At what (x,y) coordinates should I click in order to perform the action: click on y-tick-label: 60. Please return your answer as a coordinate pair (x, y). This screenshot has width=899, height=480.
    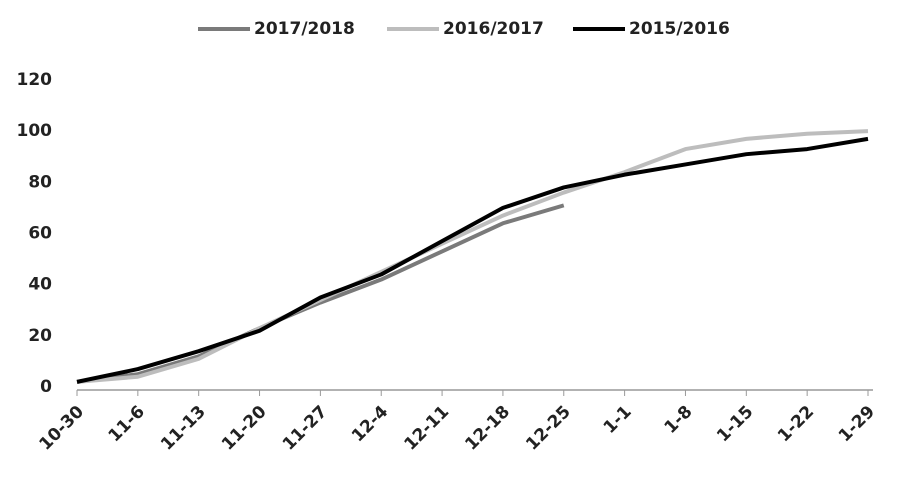
    Looking at the image, I should click on (40, 234).